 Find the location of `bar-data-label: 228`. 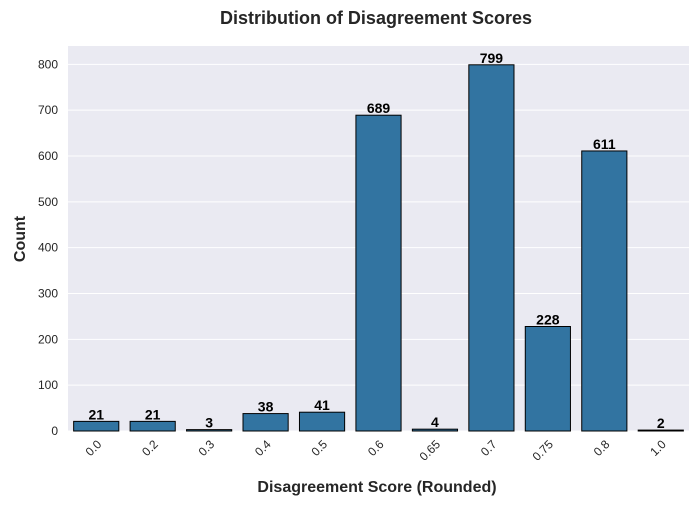

bar-data-label: 228 is located at coordinates (548, 320).